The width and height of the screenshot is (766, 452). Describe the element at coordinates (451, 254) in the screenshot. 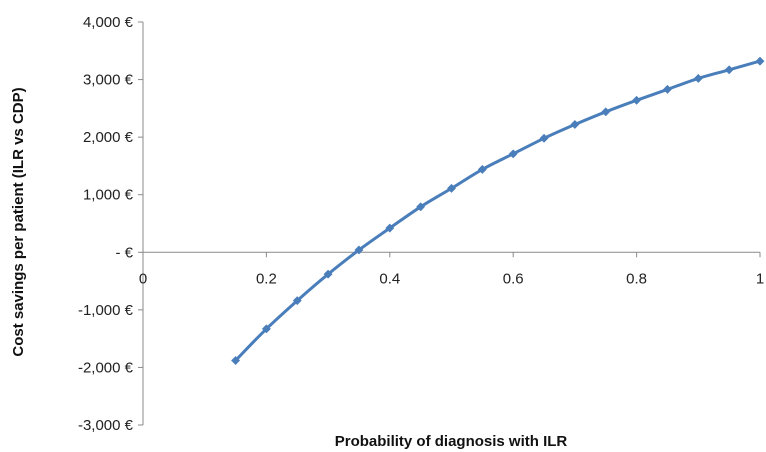

I see `x-axis` at that location.